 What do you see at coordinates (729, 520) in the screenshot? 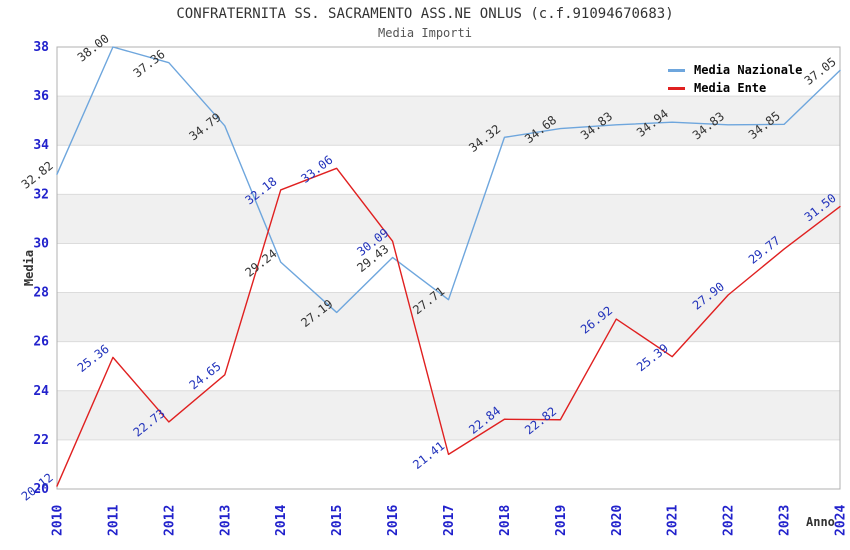
I see `x-tick-label: 2022` at bounding box center [729, 520].